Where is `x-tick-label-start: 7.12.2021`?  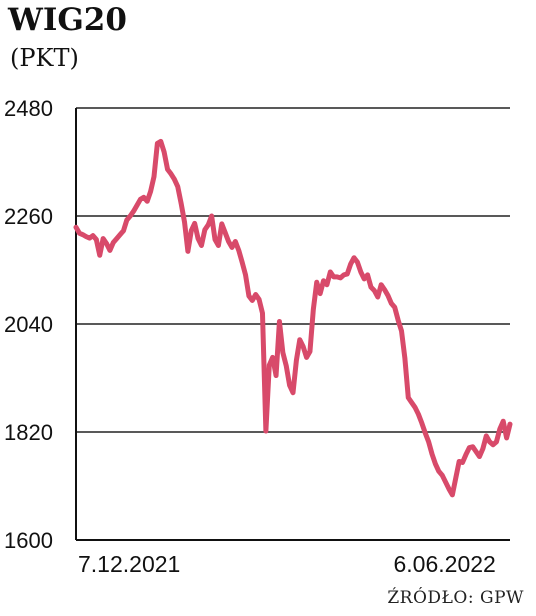 x-tick-label-start: 7.12.2021 is located at coordinates (129, 564).